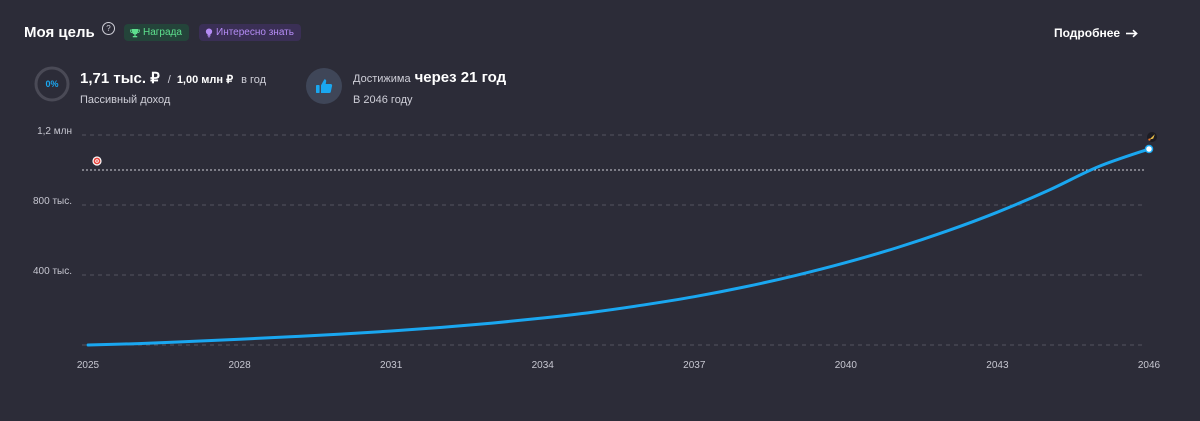  What do you see at coordinates (846, 365) in the screenshot?
I see `x-tick-label: 2040` at bounding box center [846, 365].